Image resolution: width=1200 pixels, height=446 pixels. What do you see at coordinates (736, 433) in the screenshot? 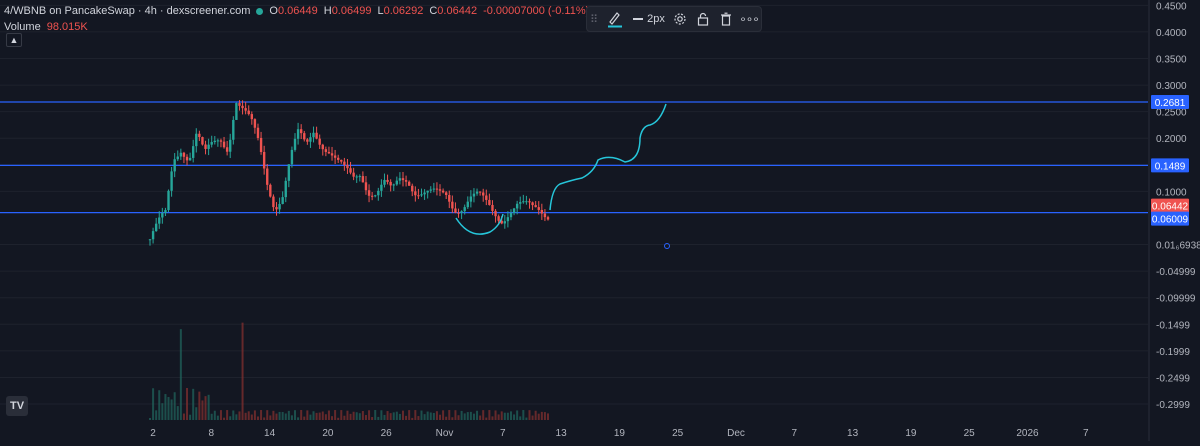
I see `x-tick-label: Dec` at bounding box center [736, 433].